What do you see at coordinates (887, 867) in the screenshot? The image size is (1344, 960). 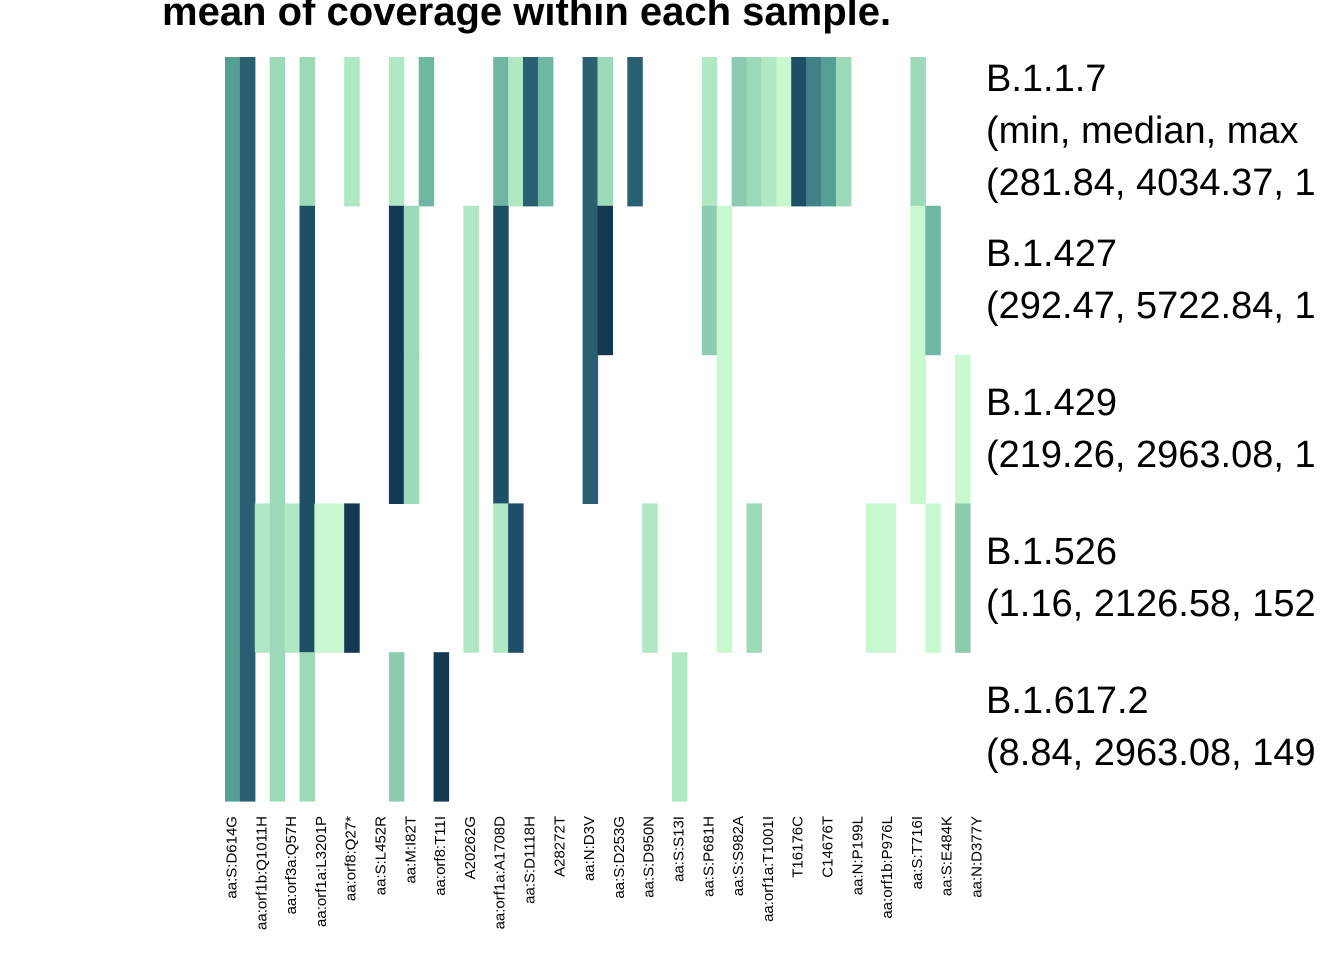 I see `column-tick-label: aa:orf1b:P976L` at bounding box center [887, 867].